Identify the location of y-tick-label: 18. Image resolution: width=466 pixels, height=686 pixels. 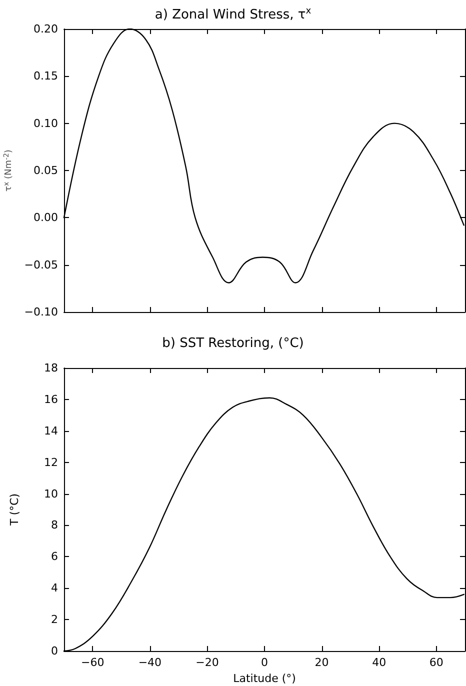
(51, 368).